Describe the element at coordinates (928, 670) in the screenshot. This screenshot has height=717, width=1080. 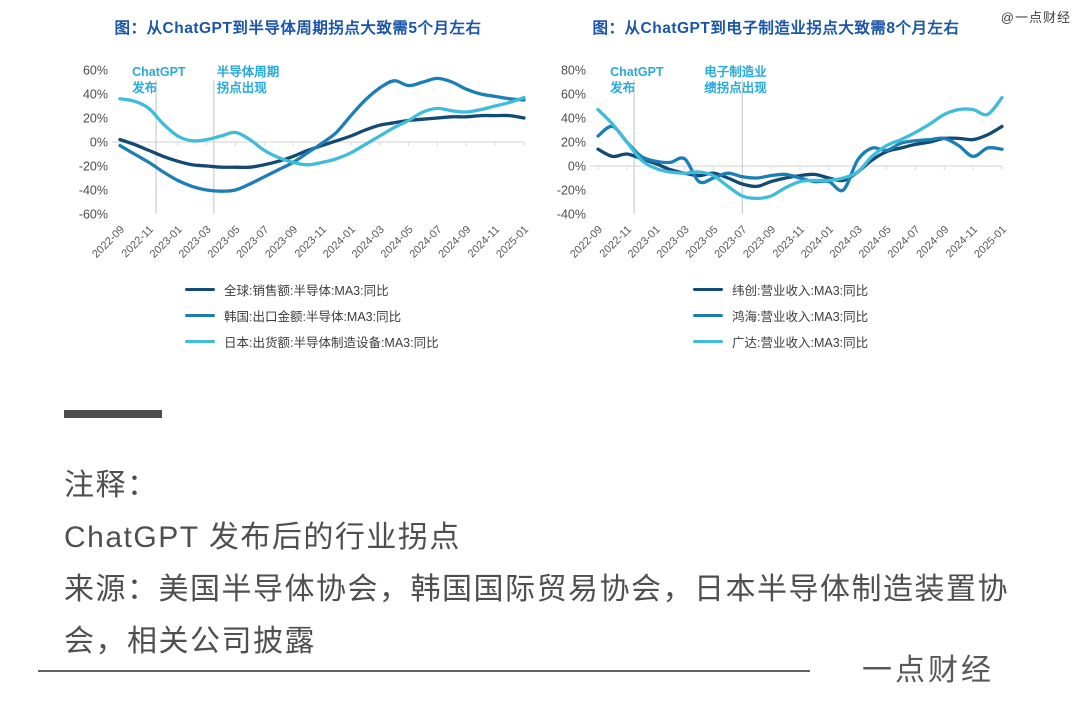
I see `footer-brand-logo: 一点财经` at that location.